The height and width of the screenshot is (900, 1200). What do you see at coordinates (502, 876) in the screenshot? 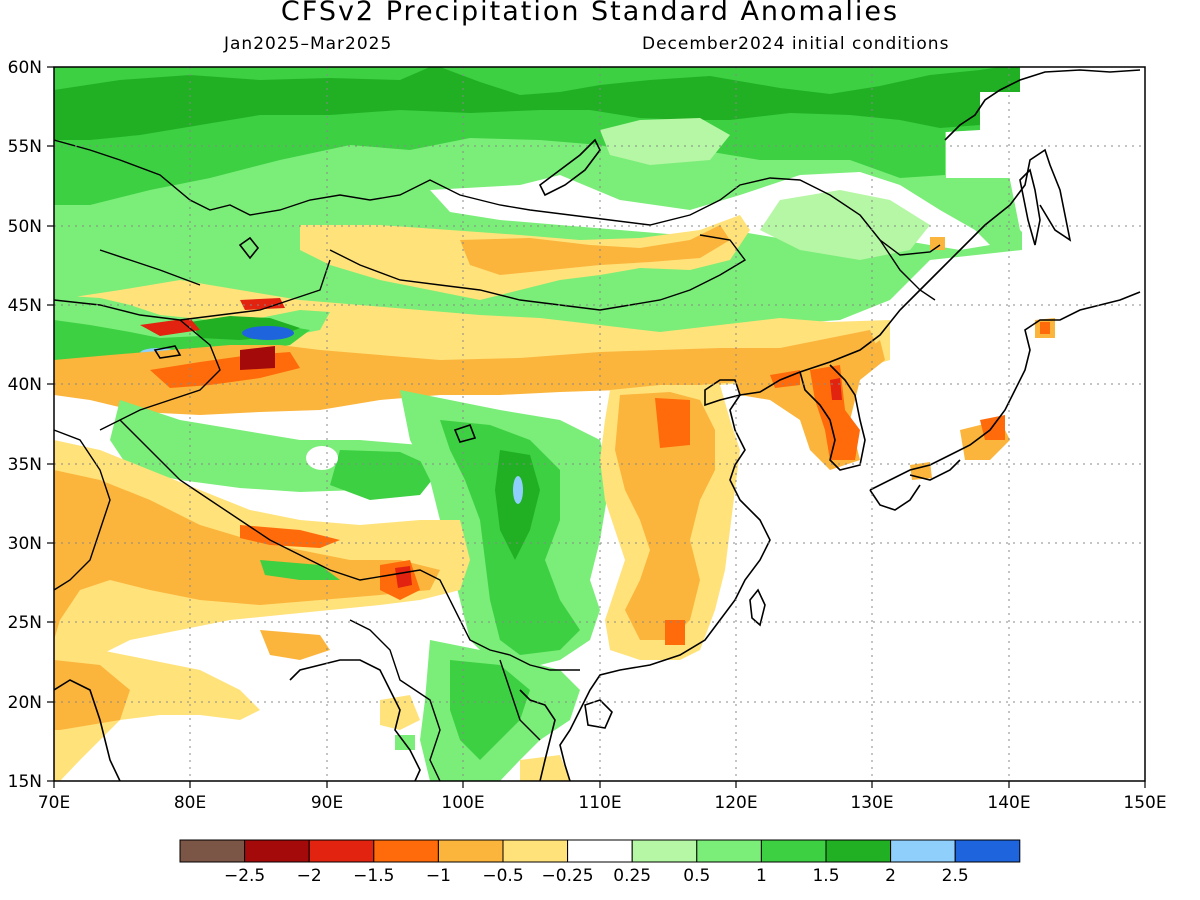
I see `legend-label: −0.5` at bounding box center [502, 876].